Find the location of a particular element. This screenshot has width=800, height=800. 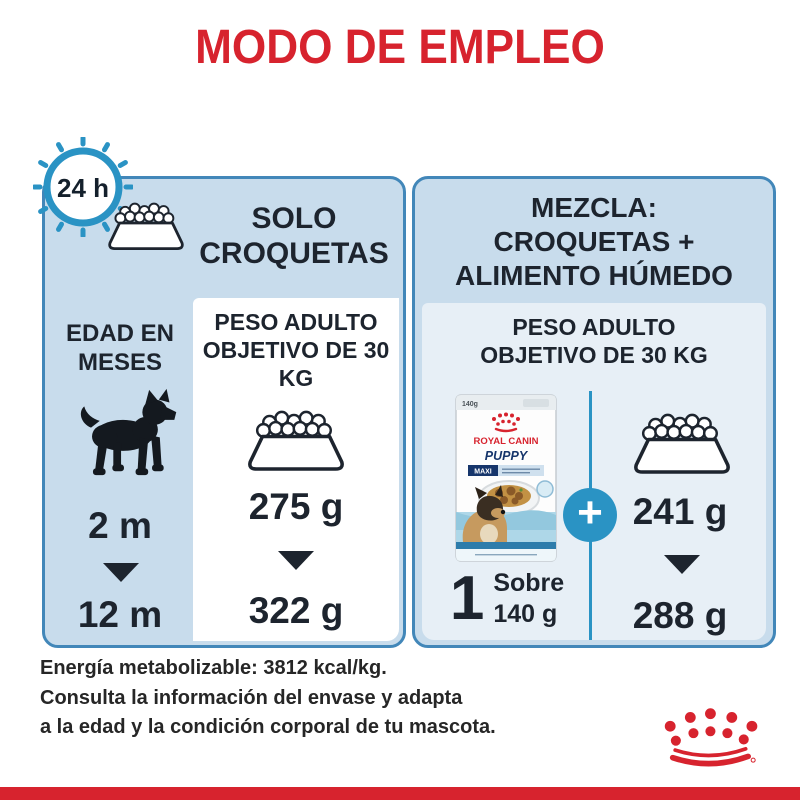

sachet-quantity: 1 Sobre 140 g is located at coordinates (507, 599).